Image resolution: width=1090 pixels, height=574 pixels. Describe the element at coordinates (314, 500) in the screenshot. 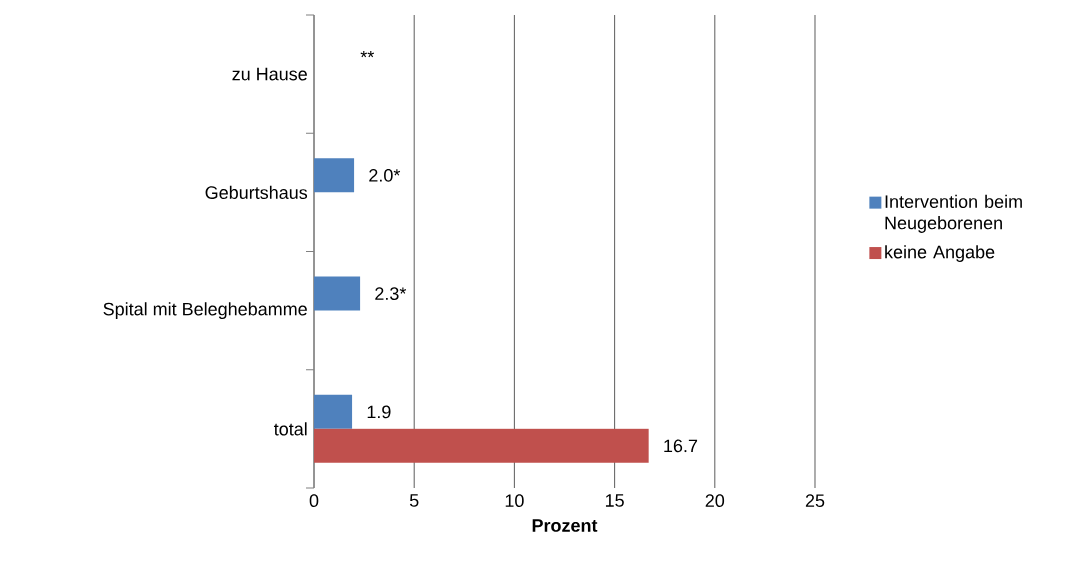

I see `x-tick-label: 0` at that location.